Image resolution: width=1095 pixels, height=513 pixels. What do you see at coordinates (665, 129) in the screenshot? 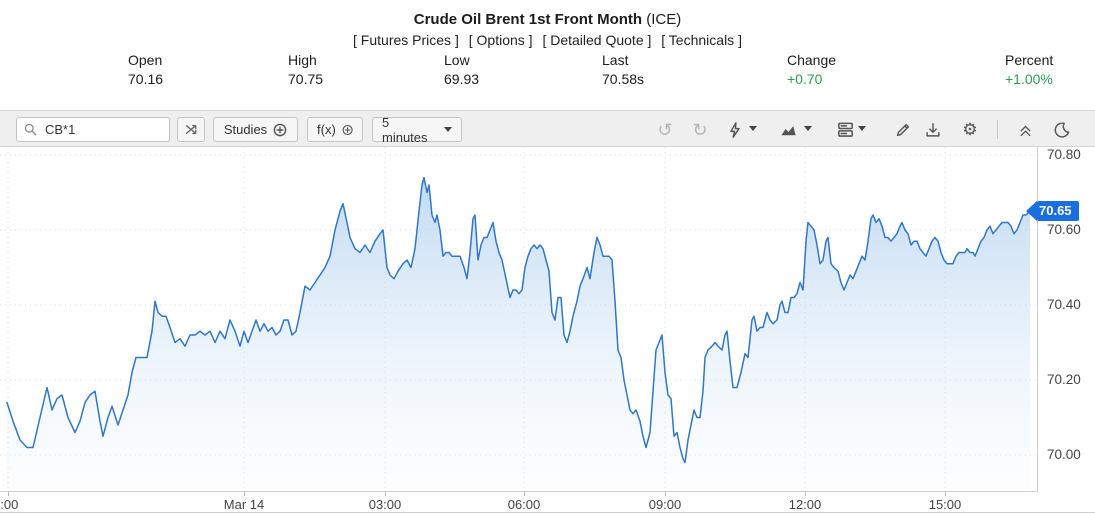
I see `undo-icon: ↺` at bounding box center [665, 129].